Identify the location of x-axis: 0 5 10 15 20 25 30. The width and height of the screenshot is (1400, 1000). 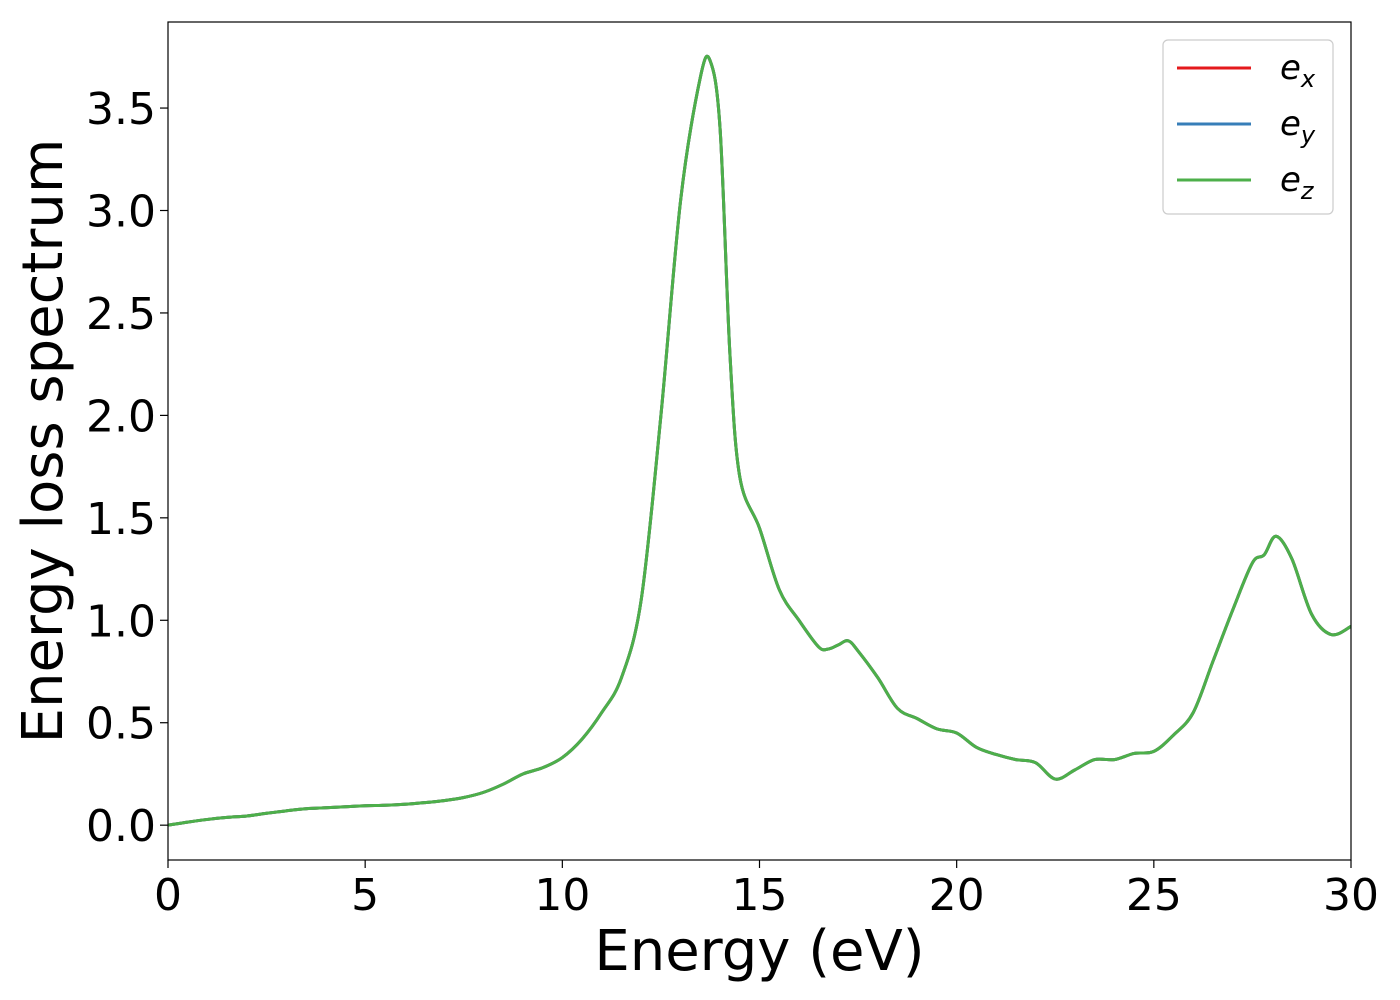
(766, 890).